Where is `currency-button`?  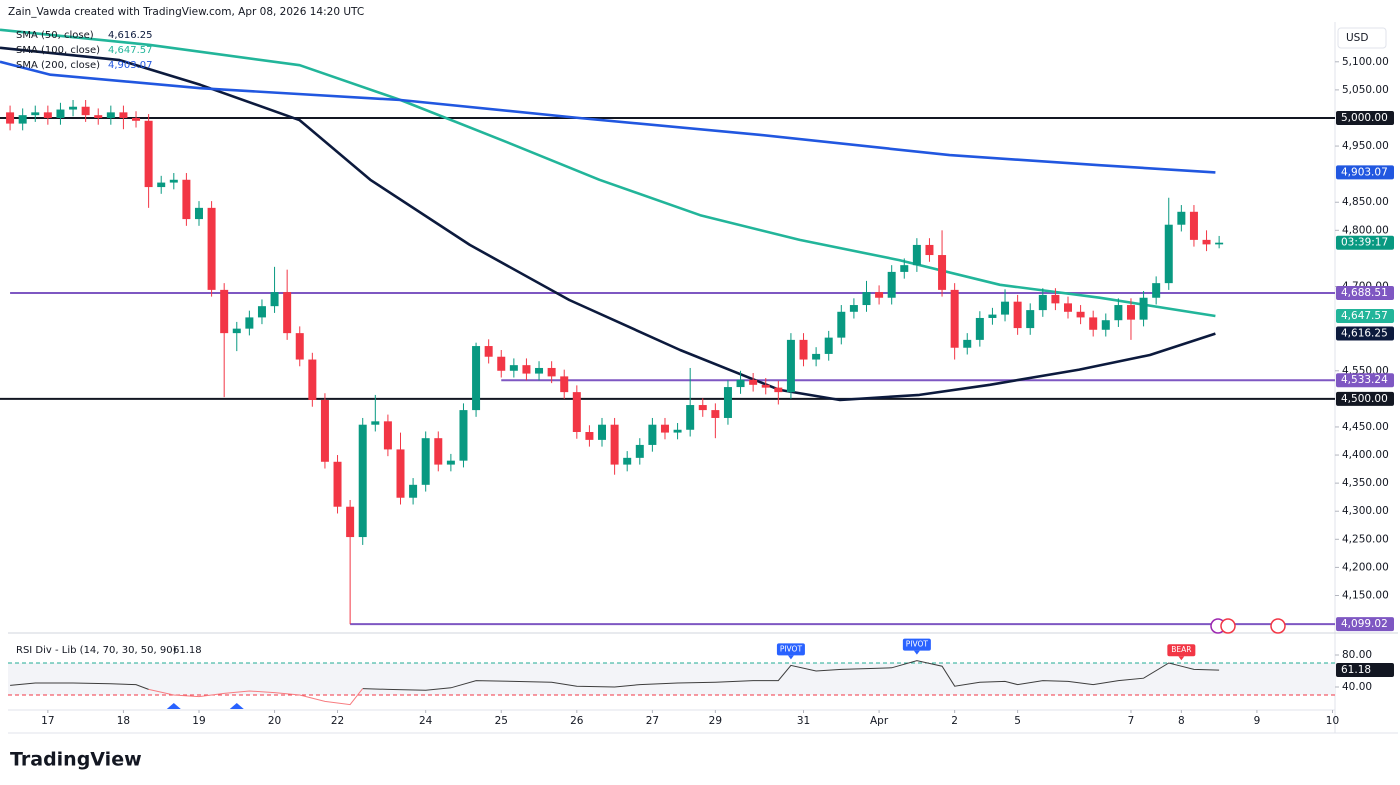 currency-button is located at coordinates (1362, 38).